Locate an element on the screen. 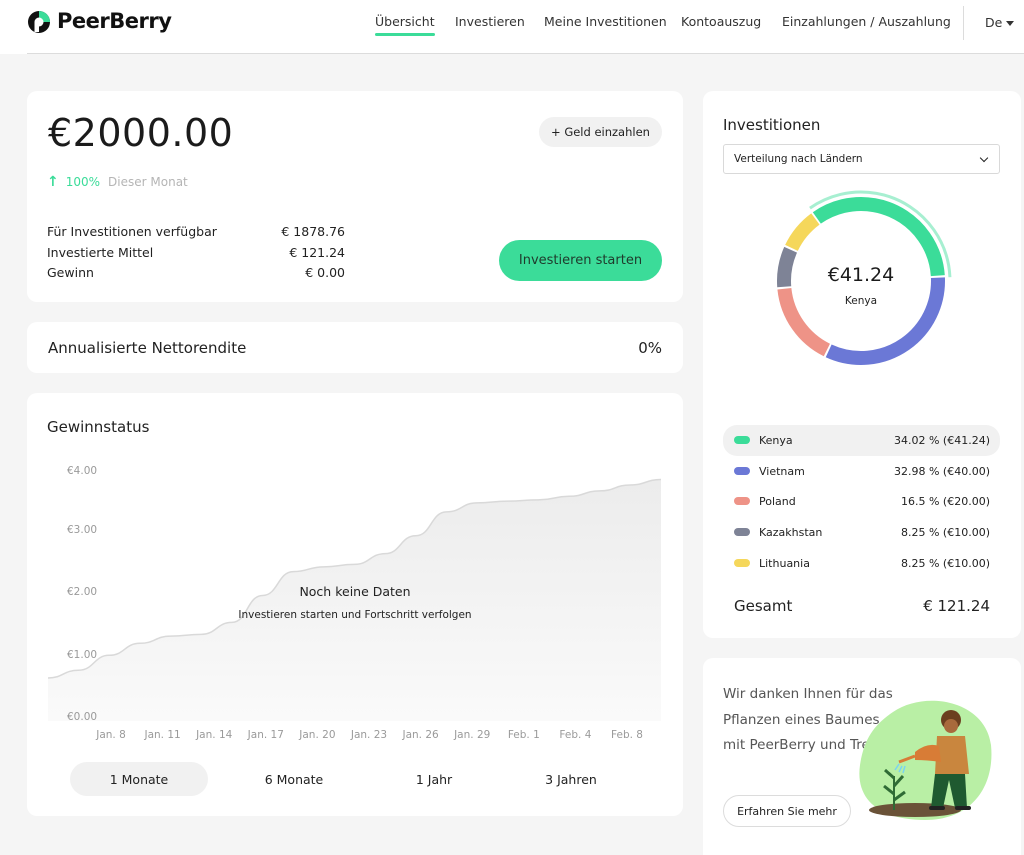 This screenshot has width=1024, height=855. account-balance: €2000.00 is located at coordinates (141, 133).